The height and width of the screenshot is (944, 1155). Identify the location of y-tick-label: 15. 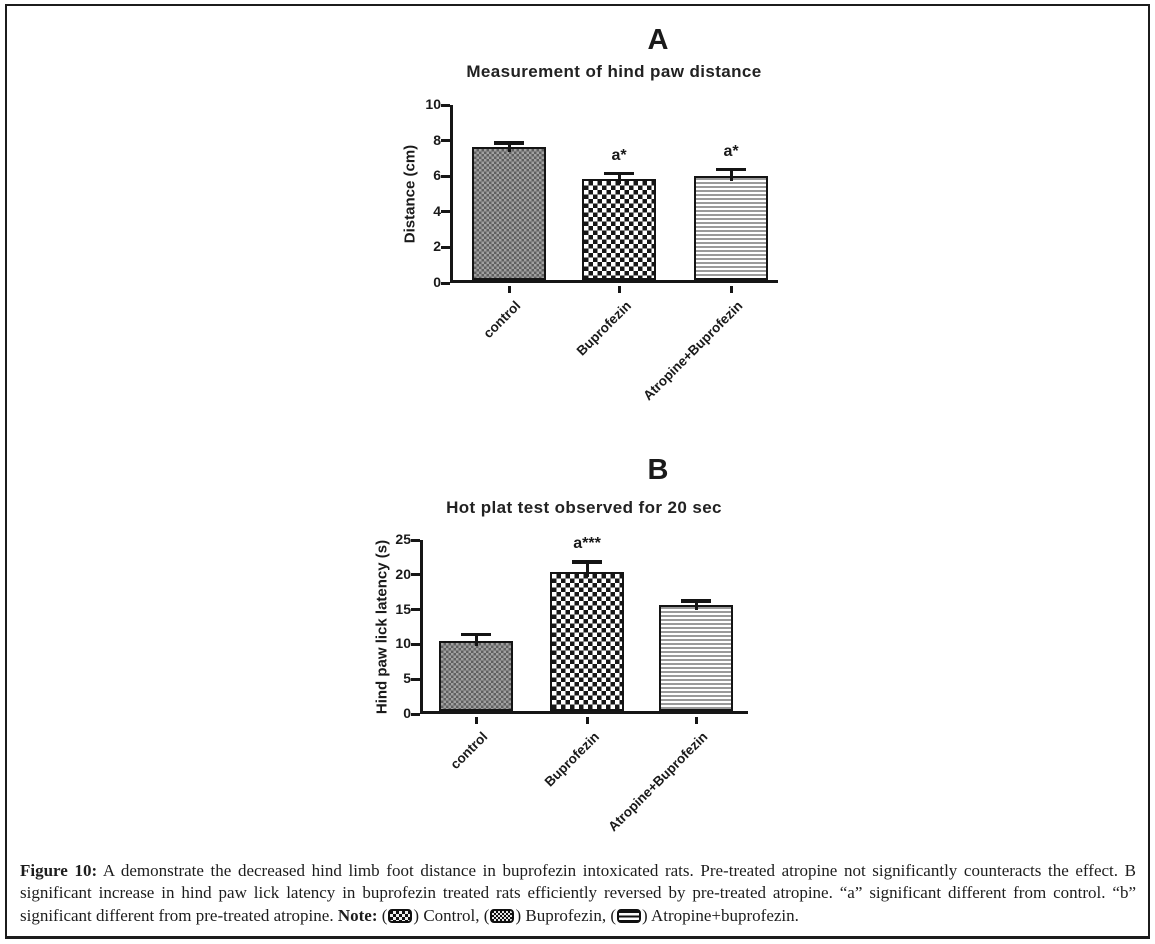
(403, 608).